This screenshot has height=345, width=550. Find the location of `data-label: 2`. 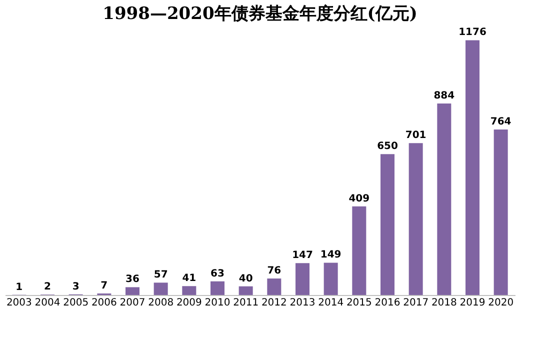

data-label: 2 is located at coordinates (48, 287).